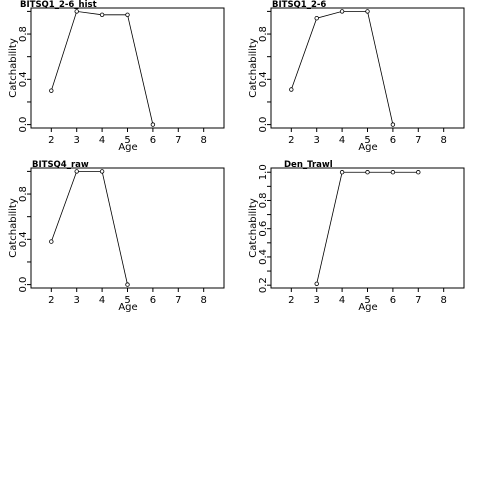  What do you see at coordinates (308, 165) in the screenshot?
I see `chart-title: Den_Trawl` at bounding box center [308, 165].